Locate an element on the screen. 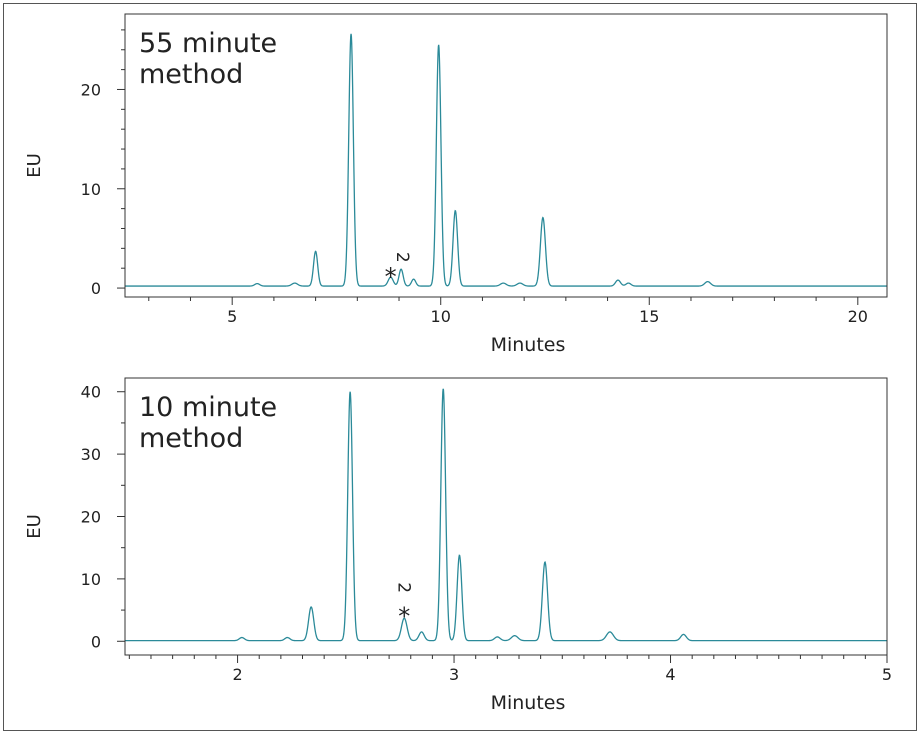  y-tick-label: 30 is located at coordinates (91, 454).